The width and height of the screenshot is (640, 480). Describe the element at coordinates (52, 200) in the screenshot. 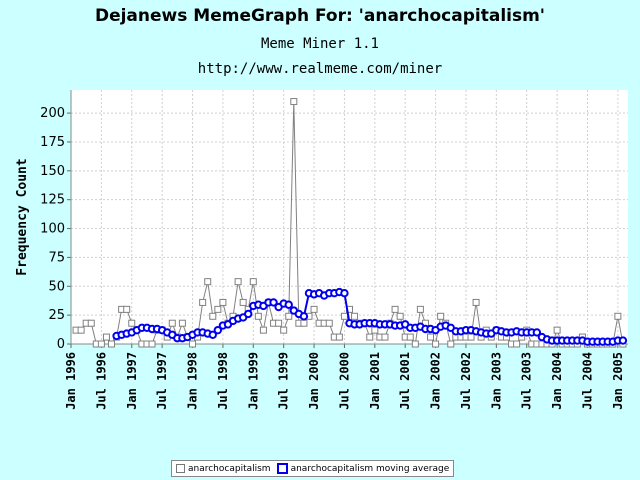

I see `y-tick-label: 125` at that location.